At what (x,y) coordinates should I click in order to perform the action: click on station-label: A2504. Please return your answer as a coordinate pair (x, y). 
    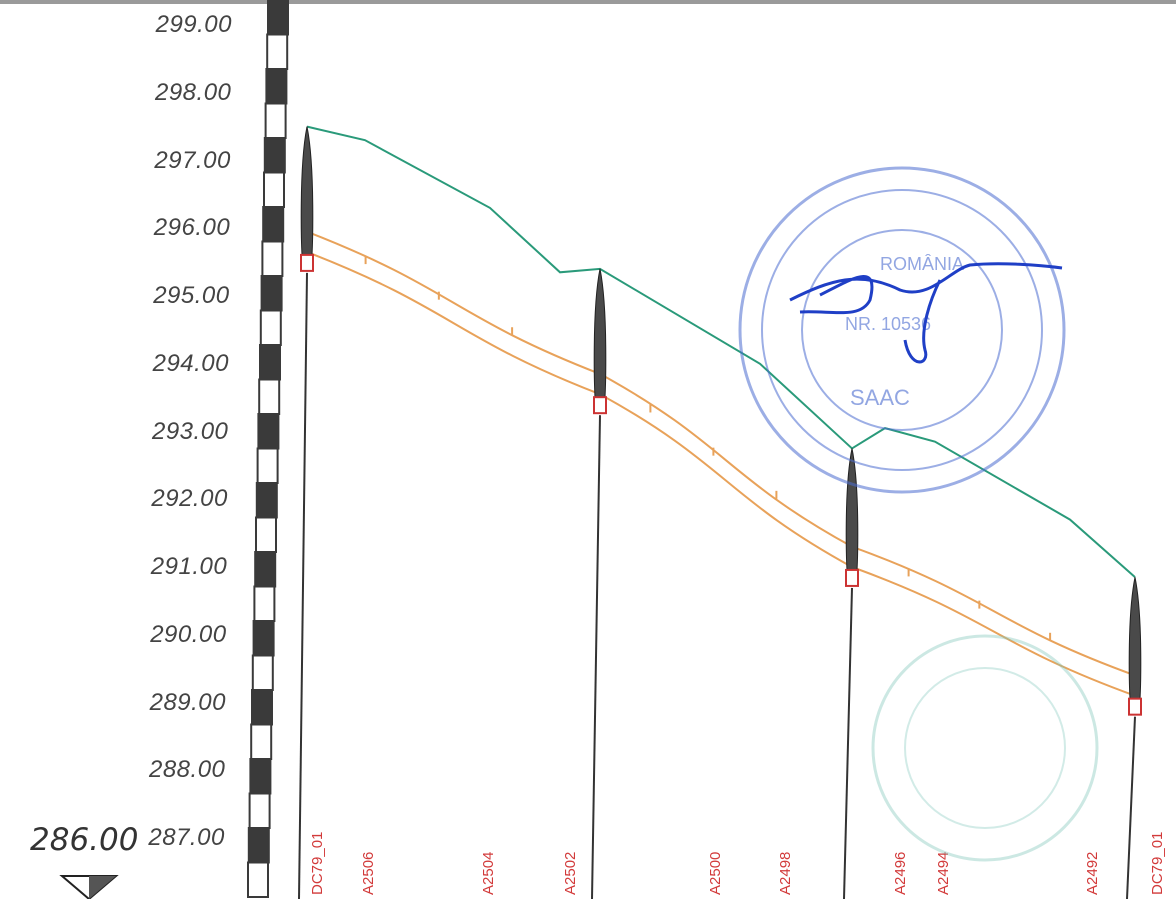
    Looking at the image, I should click on (488, 873).